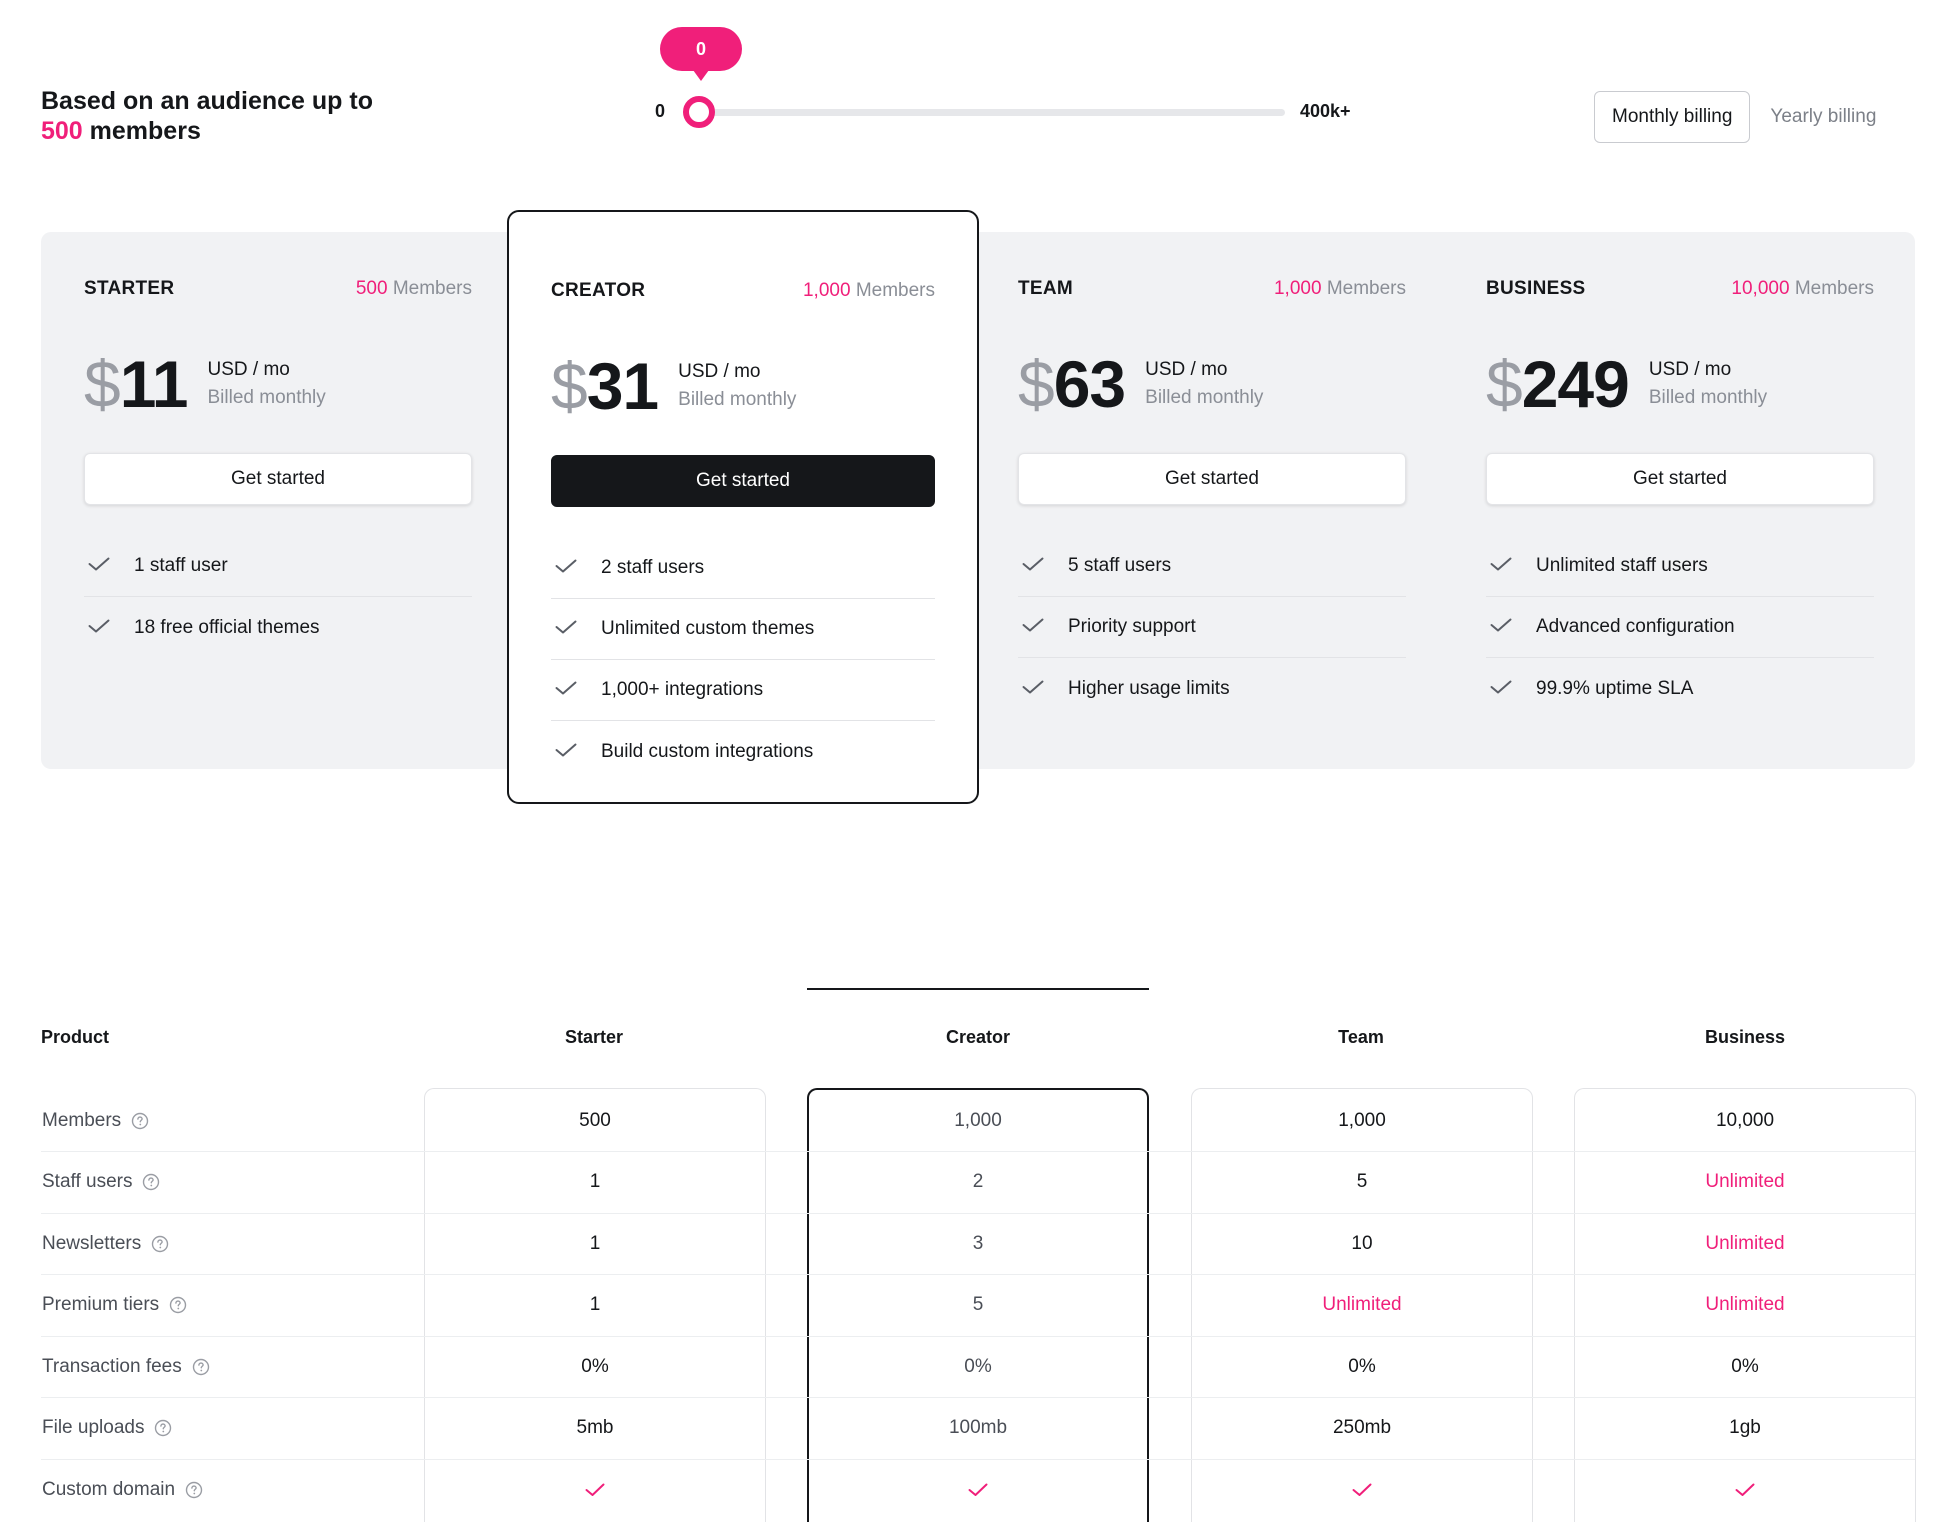 The image size is (1952, 1522). Describe the element at coordinates (1615, 688) in the screenshot. I see `plan-feature-label: 99.9% uptime SLA` at that location.